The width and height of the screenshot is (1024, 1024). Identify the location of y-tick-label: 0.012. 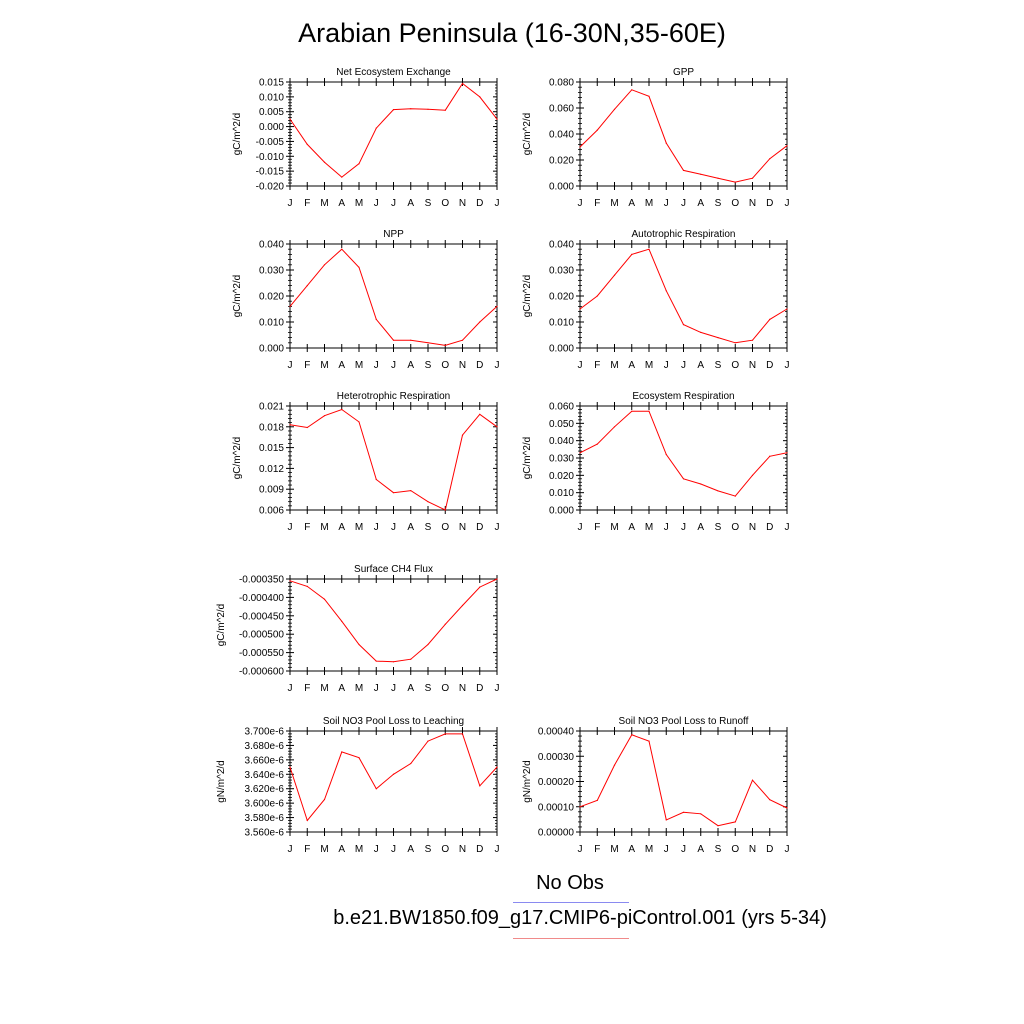
(271, 469).